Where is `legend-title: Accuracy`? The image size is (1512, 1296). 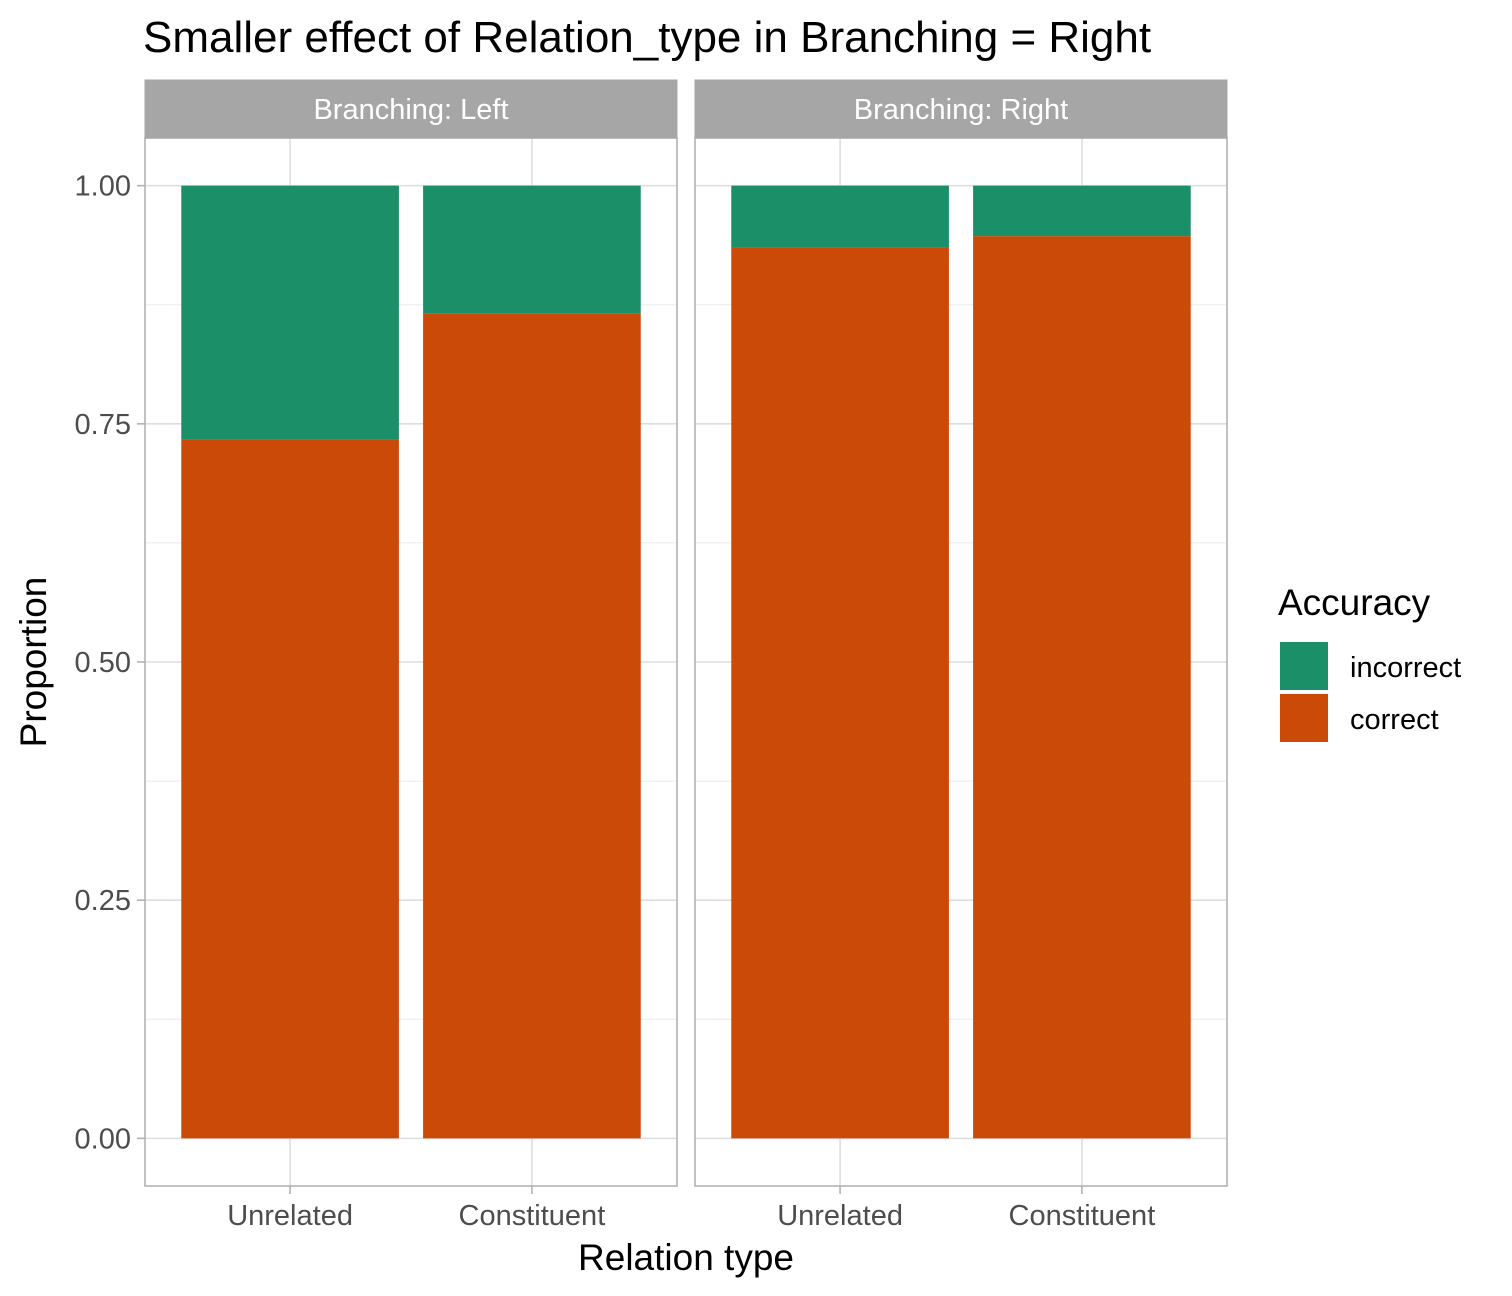
legend-title: Accuracy is located at coordinates (1354, 602).